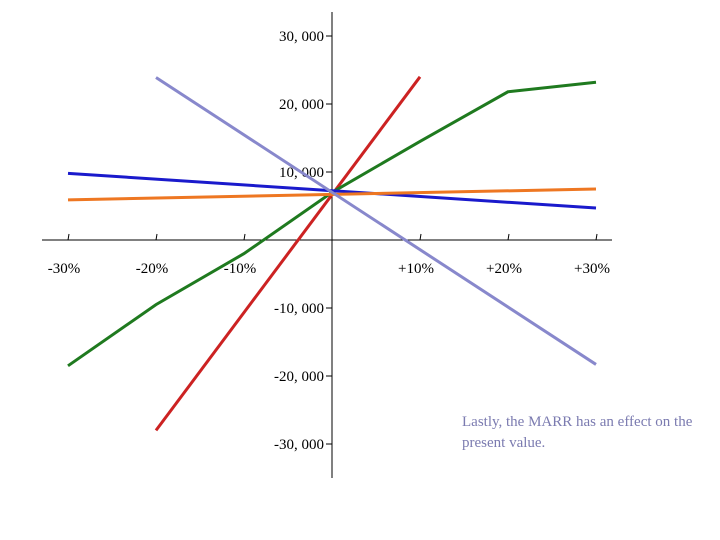 This screenshot has width=720, height=540. I want to click on x-tick-label: -20%, so click(152, 269).